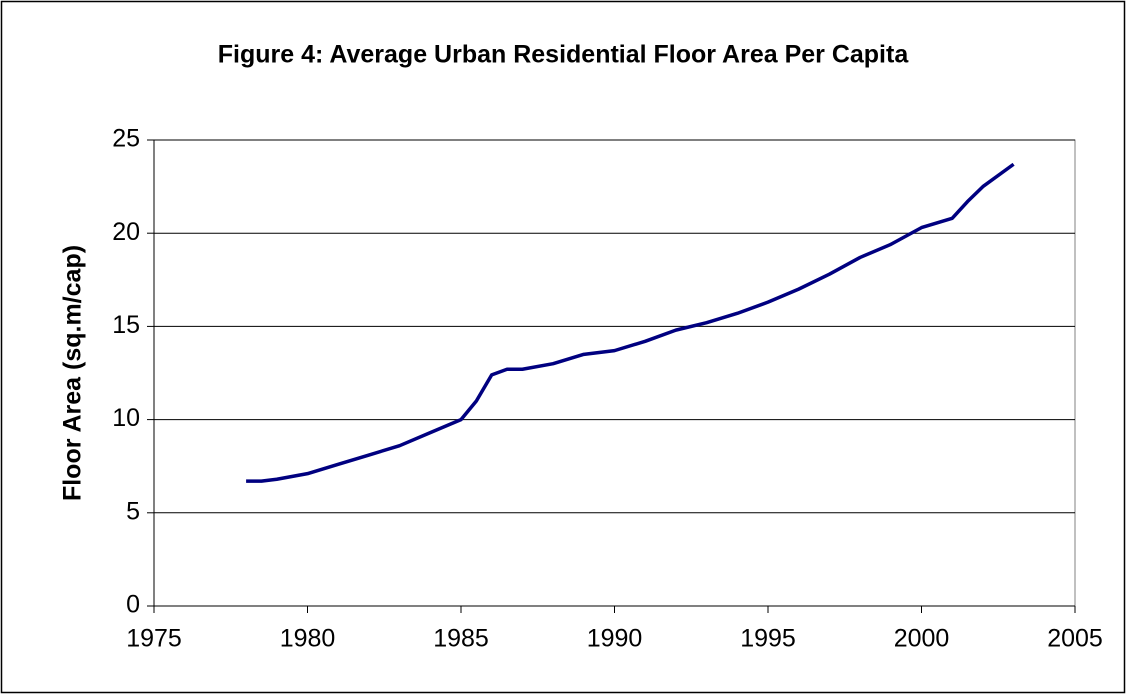 The width and height of the screenshot is (1126, 694). What do you see at coordinates (154, 639) in the screenshot?
I see `x-tick-label: 1975` at bounding box center [154, 639].